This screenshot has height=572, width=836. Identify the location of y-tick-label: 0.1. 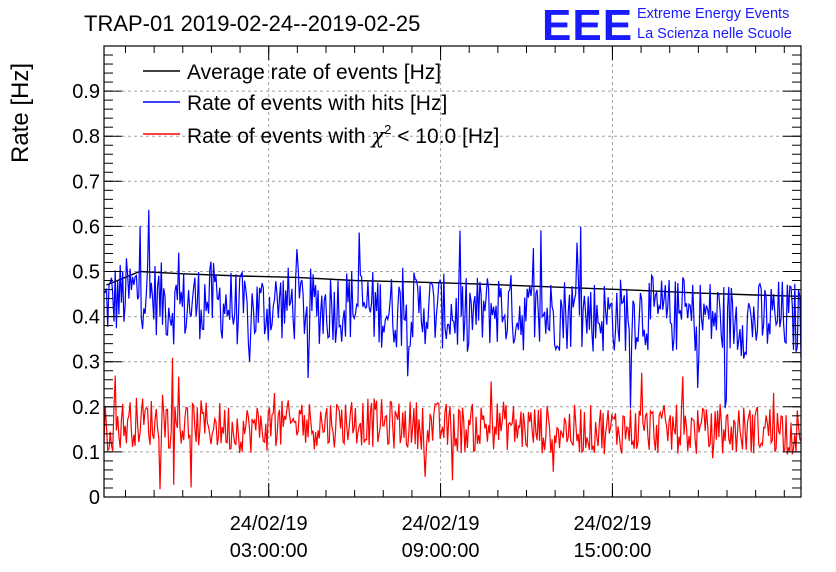
(86, 453).